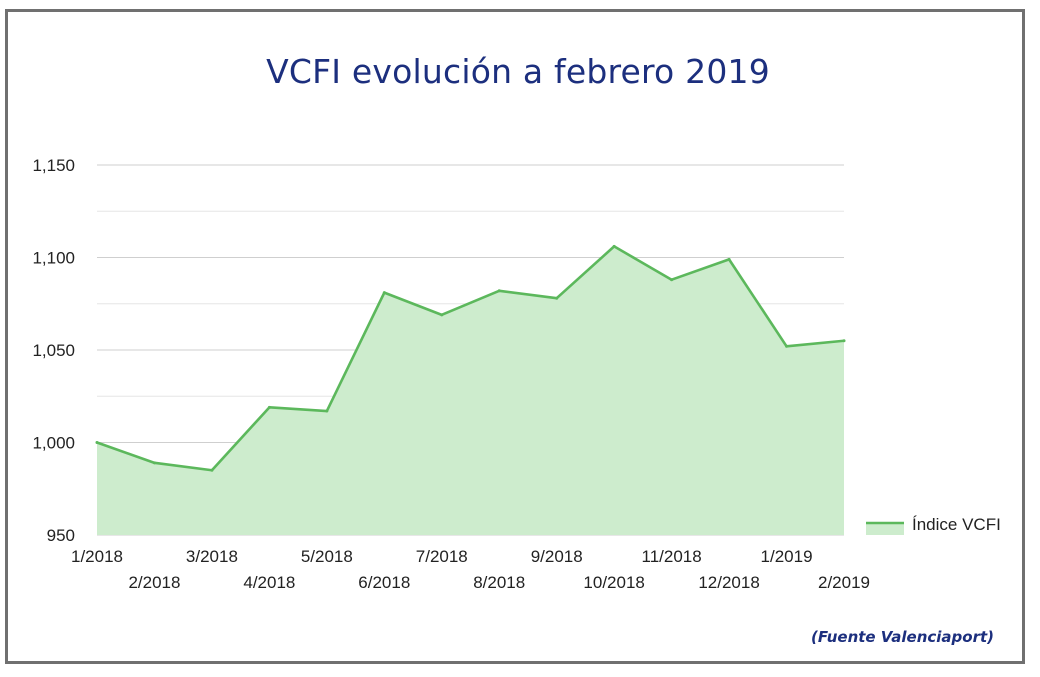  Describe the element at coordinates (154, 463) in the screenshot. I see `data-point-2-2018` at that location.